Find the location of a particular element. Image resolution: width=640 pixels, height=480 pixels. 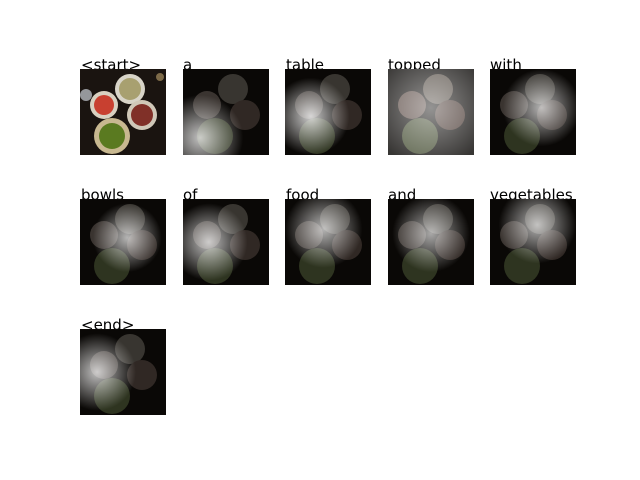

image-panel-vegetables is located at coordinates (533, 242).